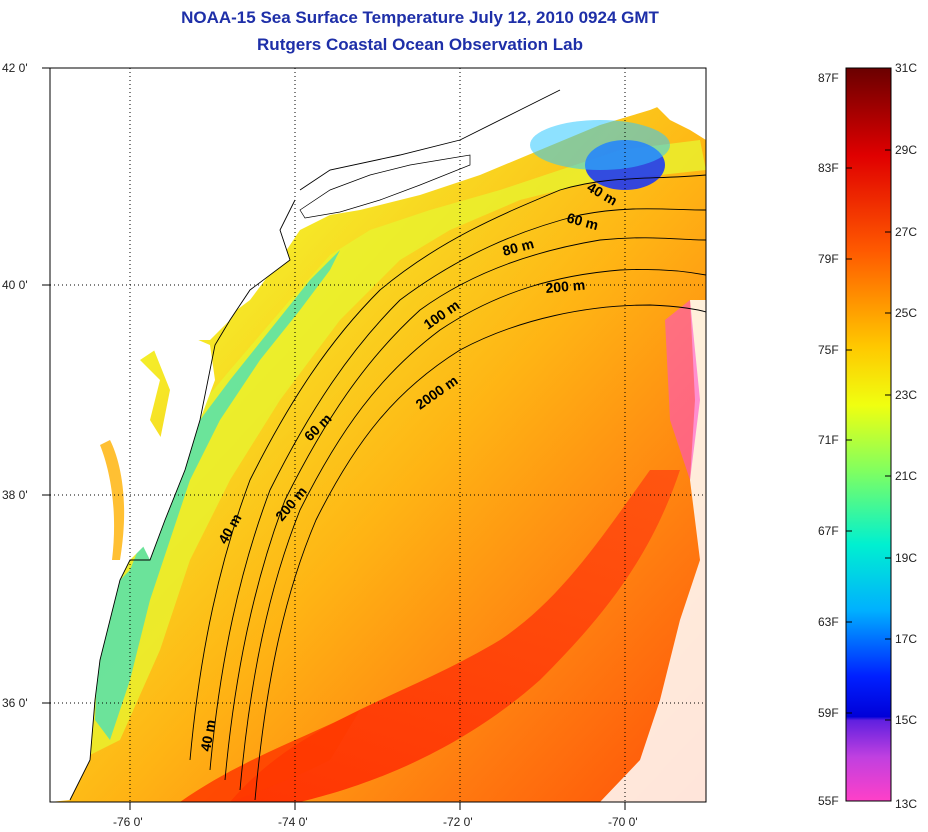  Describe the element at coordinates (828, 622) in the screenshot. I see `colorbar-f-label: 63F` at that location.